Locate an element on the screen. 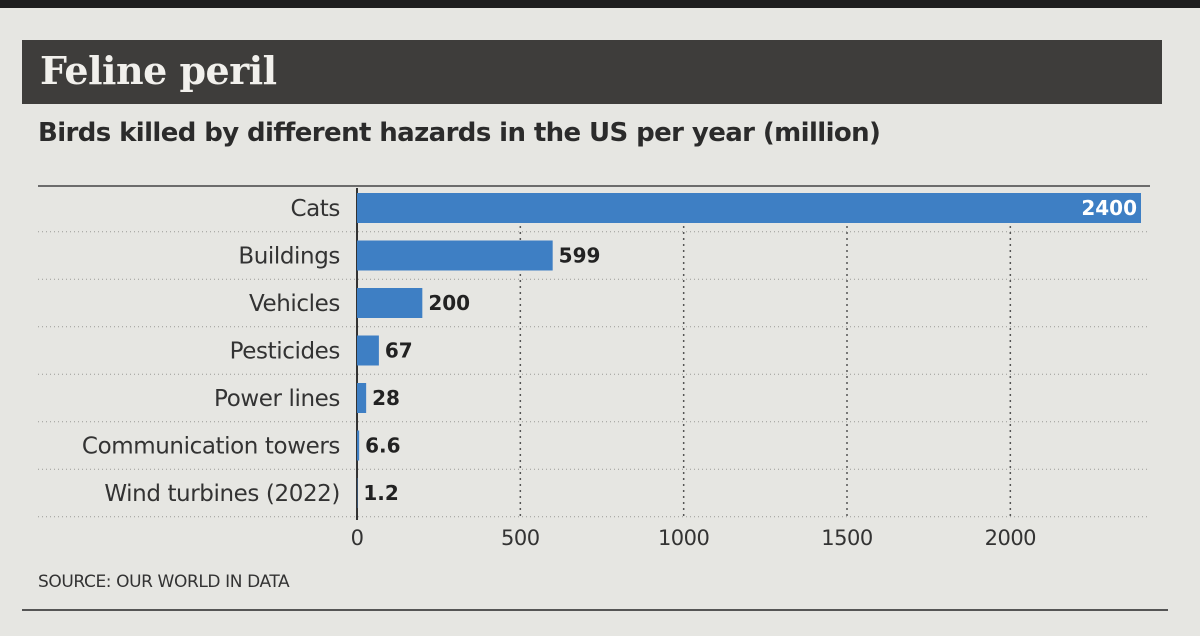 The width and height of the screenshot is (1200, 636). title-bar: Feline peril is located at coordinates (592, 72).